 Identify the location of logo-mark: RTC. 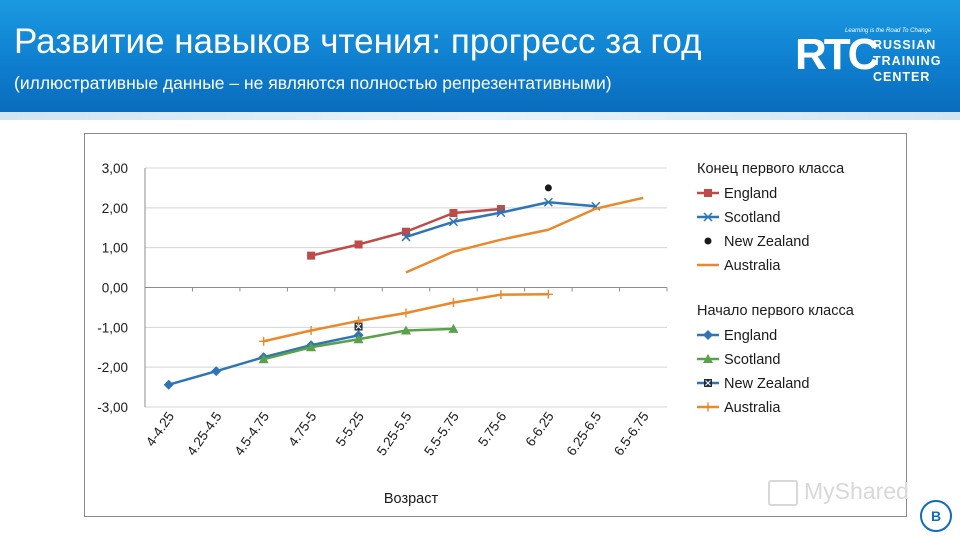
(837, 54).